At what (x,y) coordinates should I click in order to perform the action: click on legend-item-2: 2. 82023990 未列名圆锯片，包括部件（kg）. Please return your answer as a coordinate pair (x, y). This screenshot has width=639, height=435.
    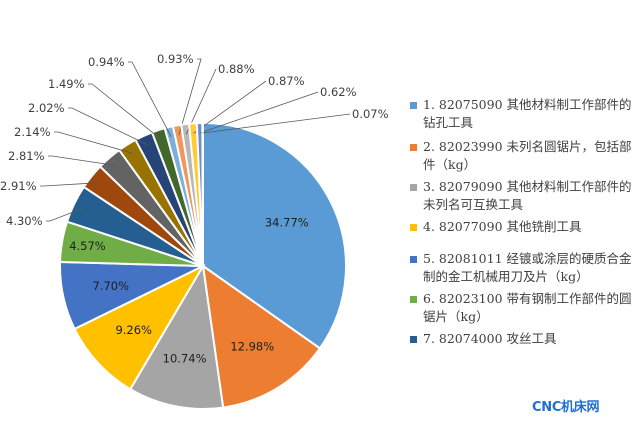
    Looking at the image, I should click on (521, 156).